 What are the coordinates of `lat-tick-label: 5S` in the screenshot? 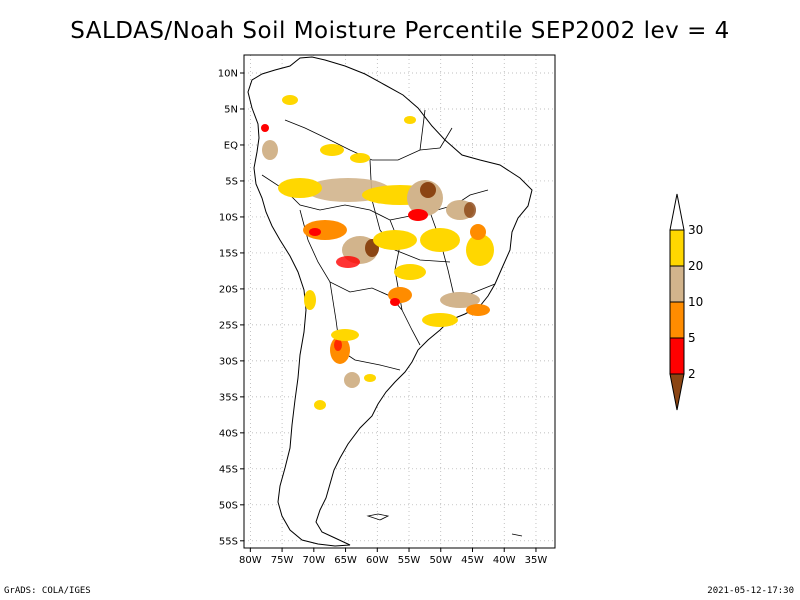 It's located at (231, 181).